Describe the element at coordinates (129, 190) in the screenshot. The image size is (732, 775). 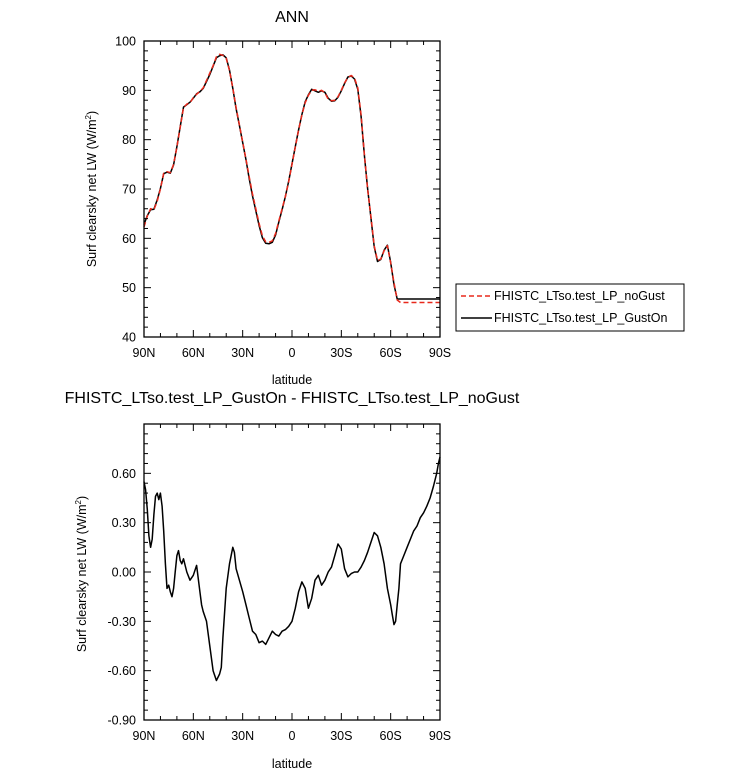
I see `y-tick-label: 70` at that location.